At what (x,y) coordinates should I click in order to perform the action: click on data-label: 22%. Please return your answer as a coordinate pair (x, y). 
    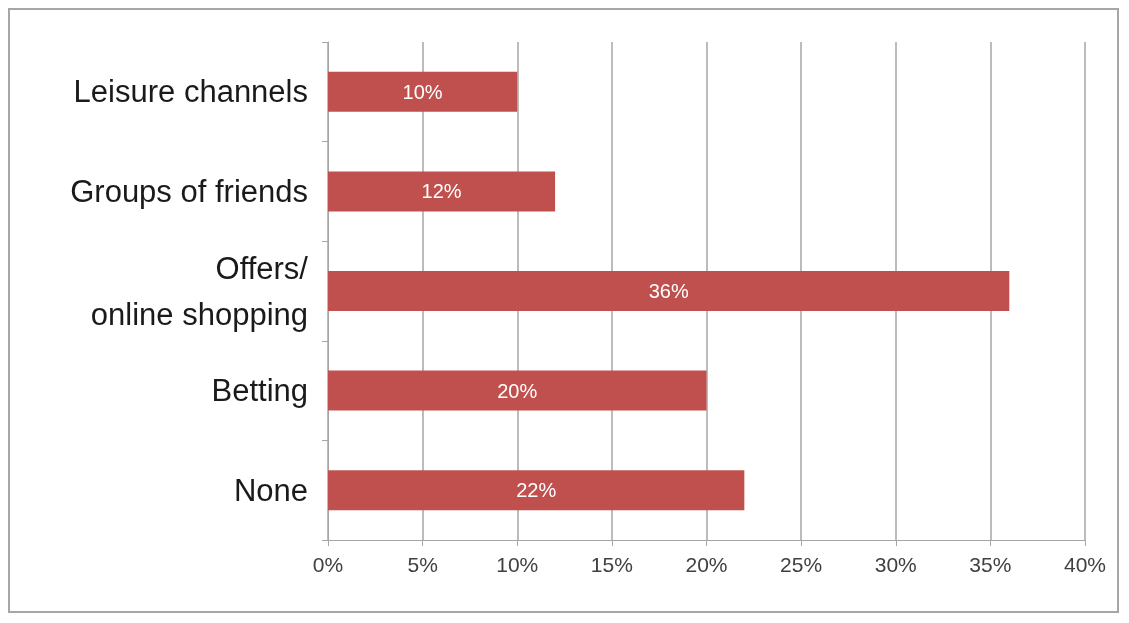
    Looking at the image, I should click on (536, 490).